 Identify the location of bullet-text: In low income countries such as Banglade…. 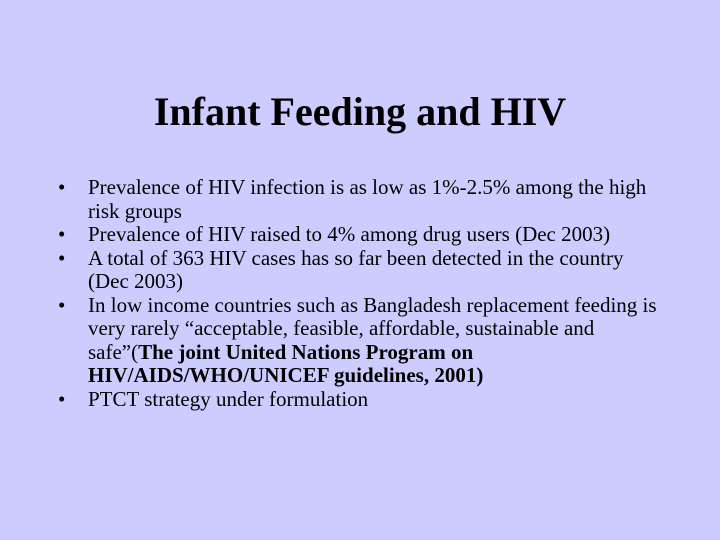
(372, 328).